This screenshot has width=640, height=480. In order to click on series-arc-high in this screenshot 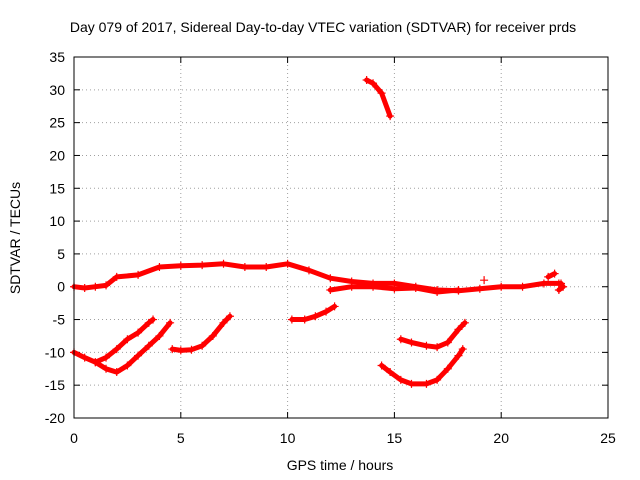, I will do `click(378, 98)`.